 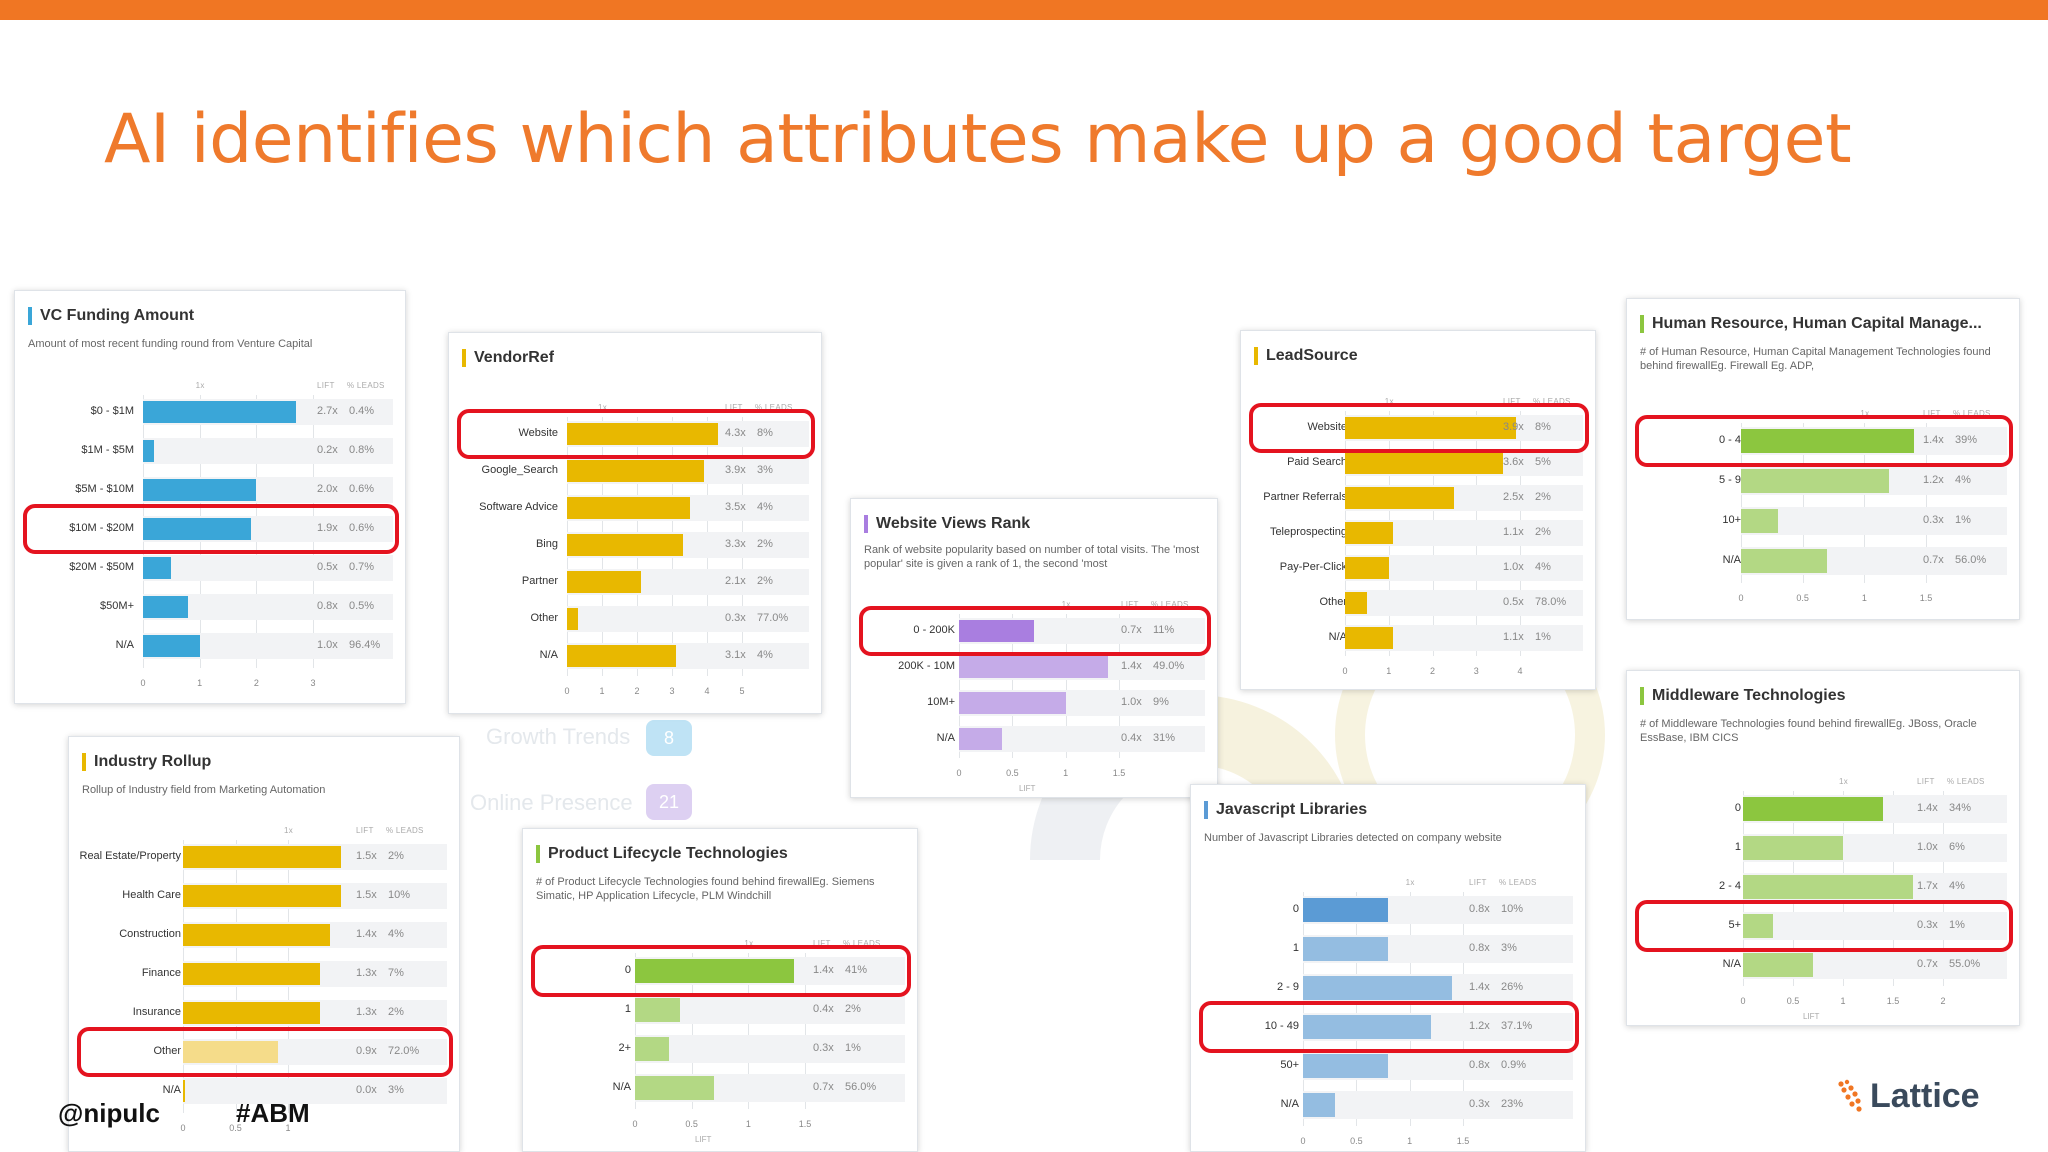 What do you see at coordinates (1933, 480) in the screenshot?
I see `lift-value: 1.2x` at bounding box center [1933, 480].